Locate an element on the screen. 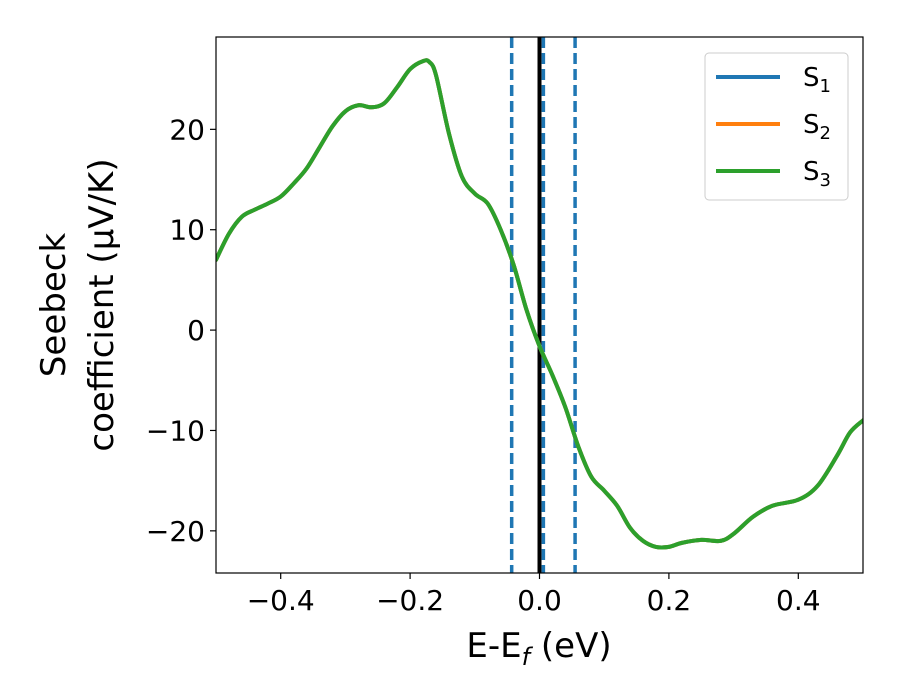 This screenshot has height=700, width=900. legend-box is located at coordinates (776, 126).